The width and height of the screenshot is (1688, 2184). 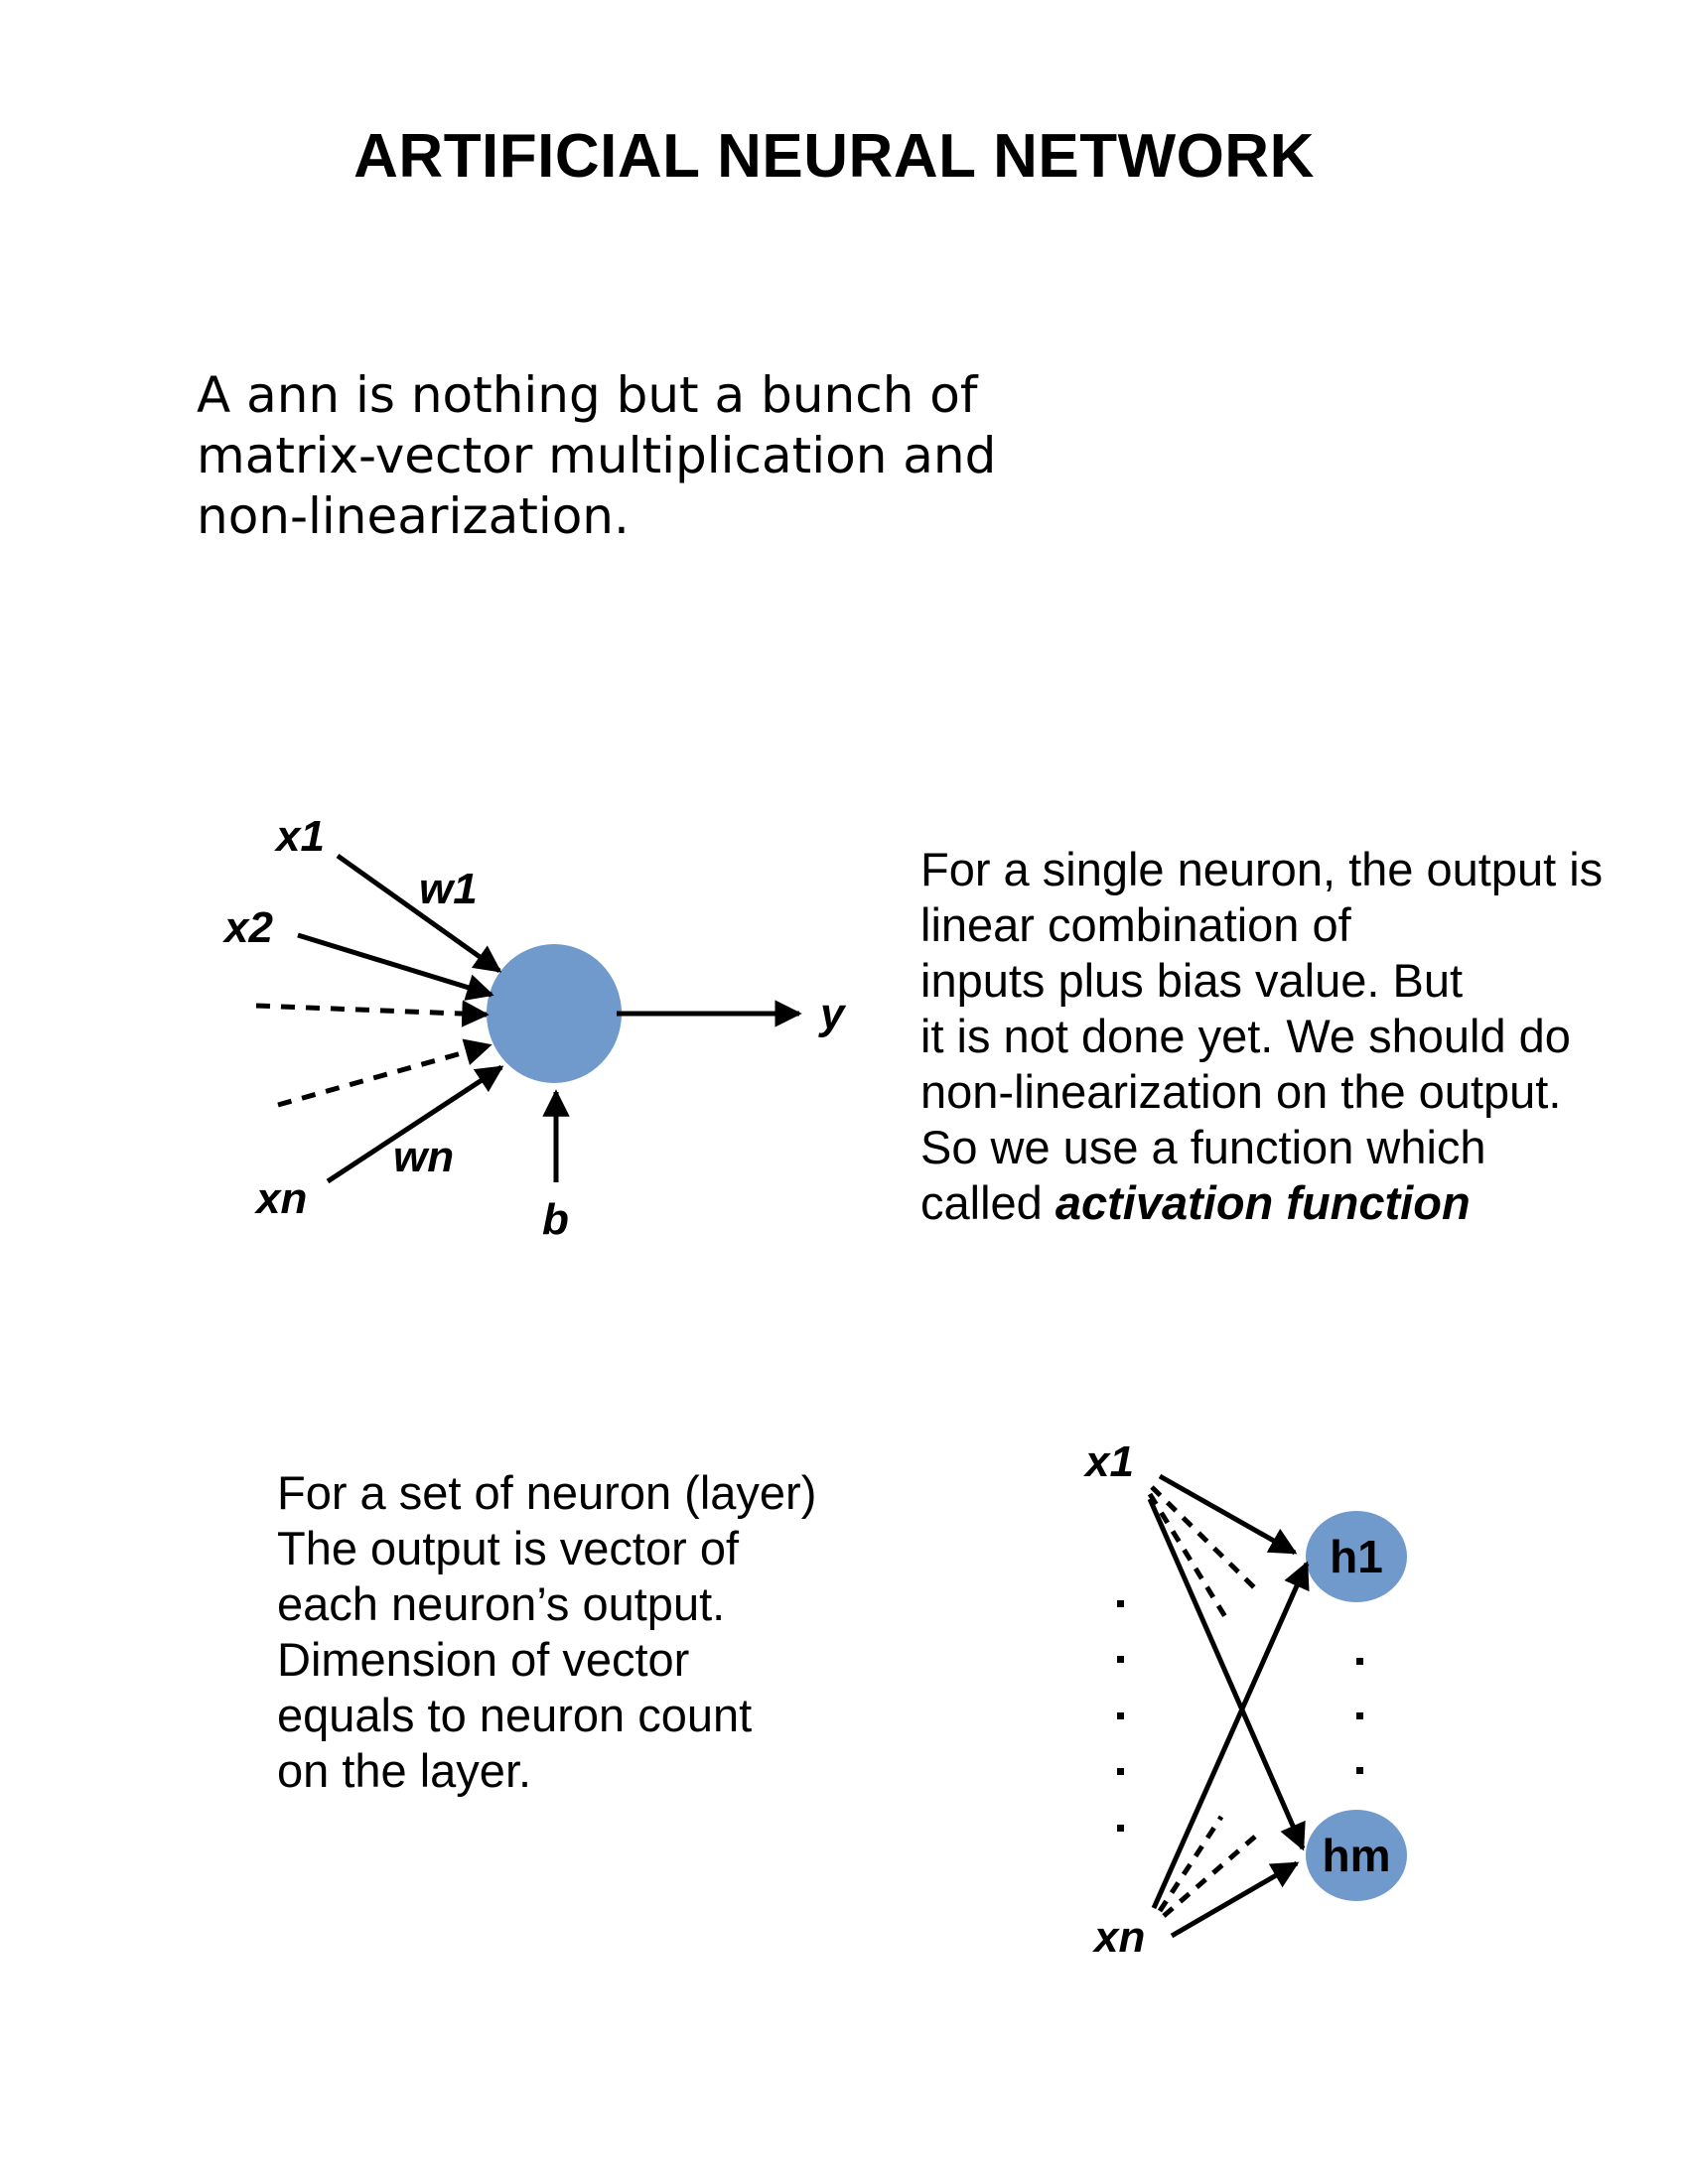 What do you see at coordinates (987, 1202) in the screenshot?
I see `description-prefix: called` at bounding box center [987, 1202].